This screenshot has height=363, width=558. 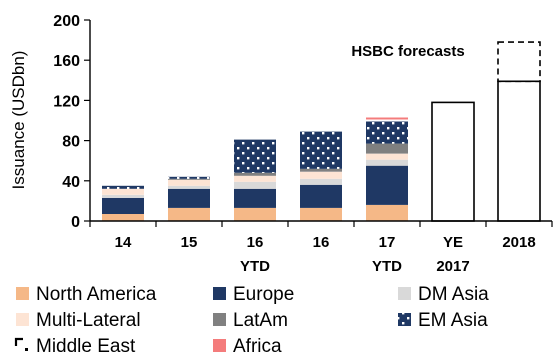 What do you see at coordinates (255, 266) in the screenshot?
I see `x-label-2-line2: YTD` at bounding box center [255, 266].